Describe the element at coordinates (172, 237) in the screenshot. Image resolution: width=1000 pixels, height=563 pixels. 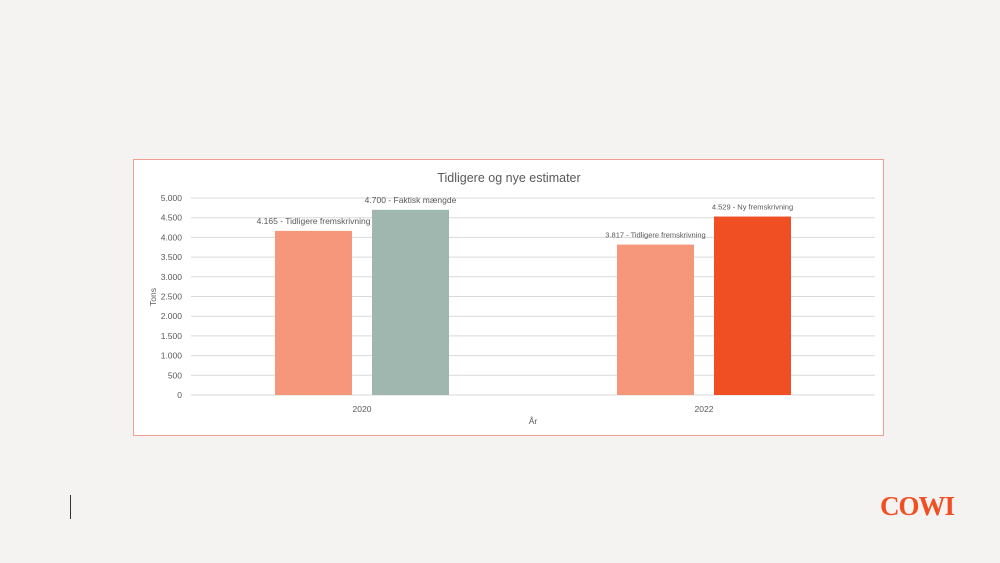
I see `y-tick-label: 4.000` at that location.